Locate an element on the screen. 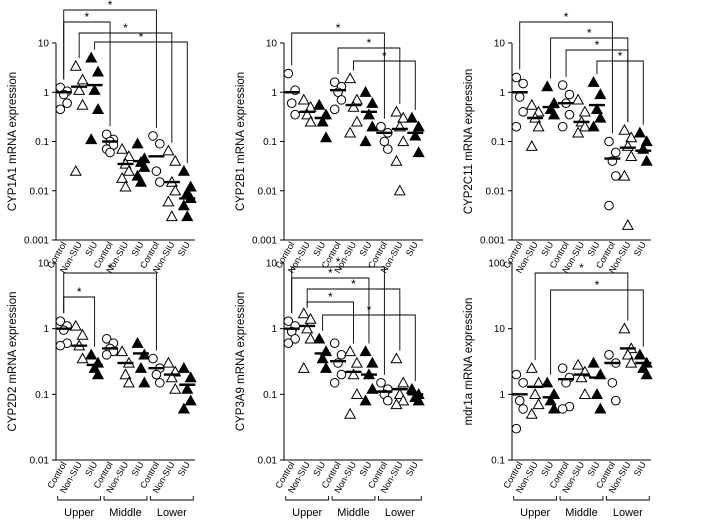 This screenshot has width=711, height=523. y-tick-label: 0.001 is located at coordinates (36, 241).